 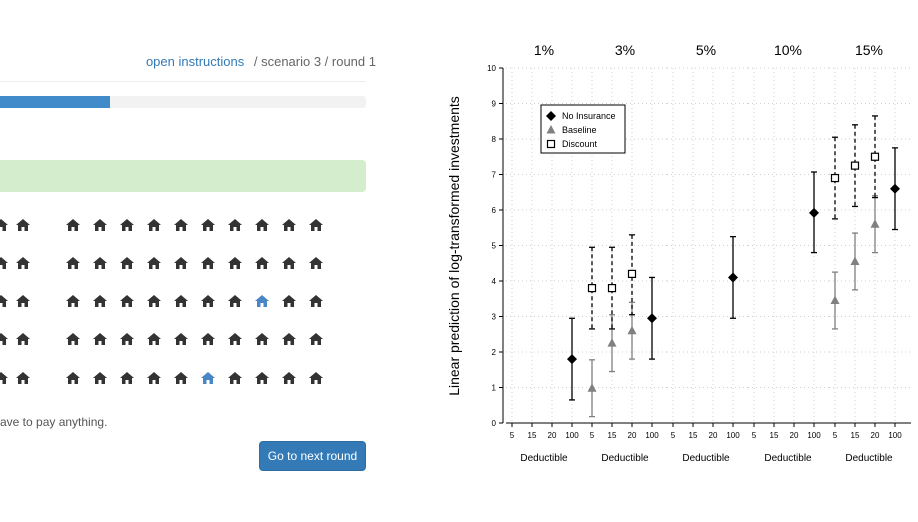 What do you see at coordinates (788, 50) in the screenshot?
I see `panel-title: 10%` at bounding box center [788, 50].